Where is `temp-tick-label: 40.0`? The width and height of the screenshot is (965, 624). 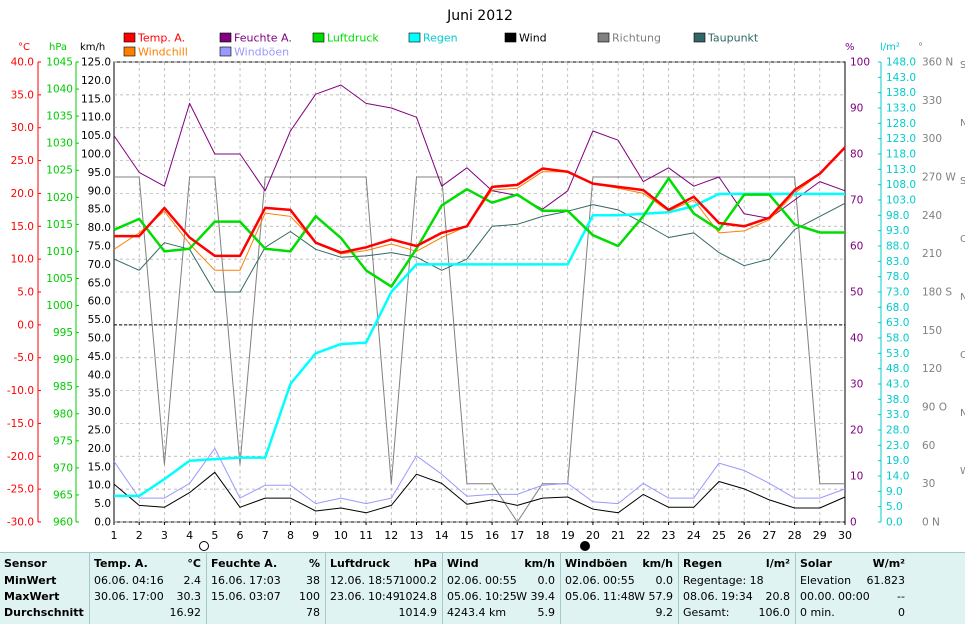 temp-tick-label: 40.0 is located at coordinates (22, 63).